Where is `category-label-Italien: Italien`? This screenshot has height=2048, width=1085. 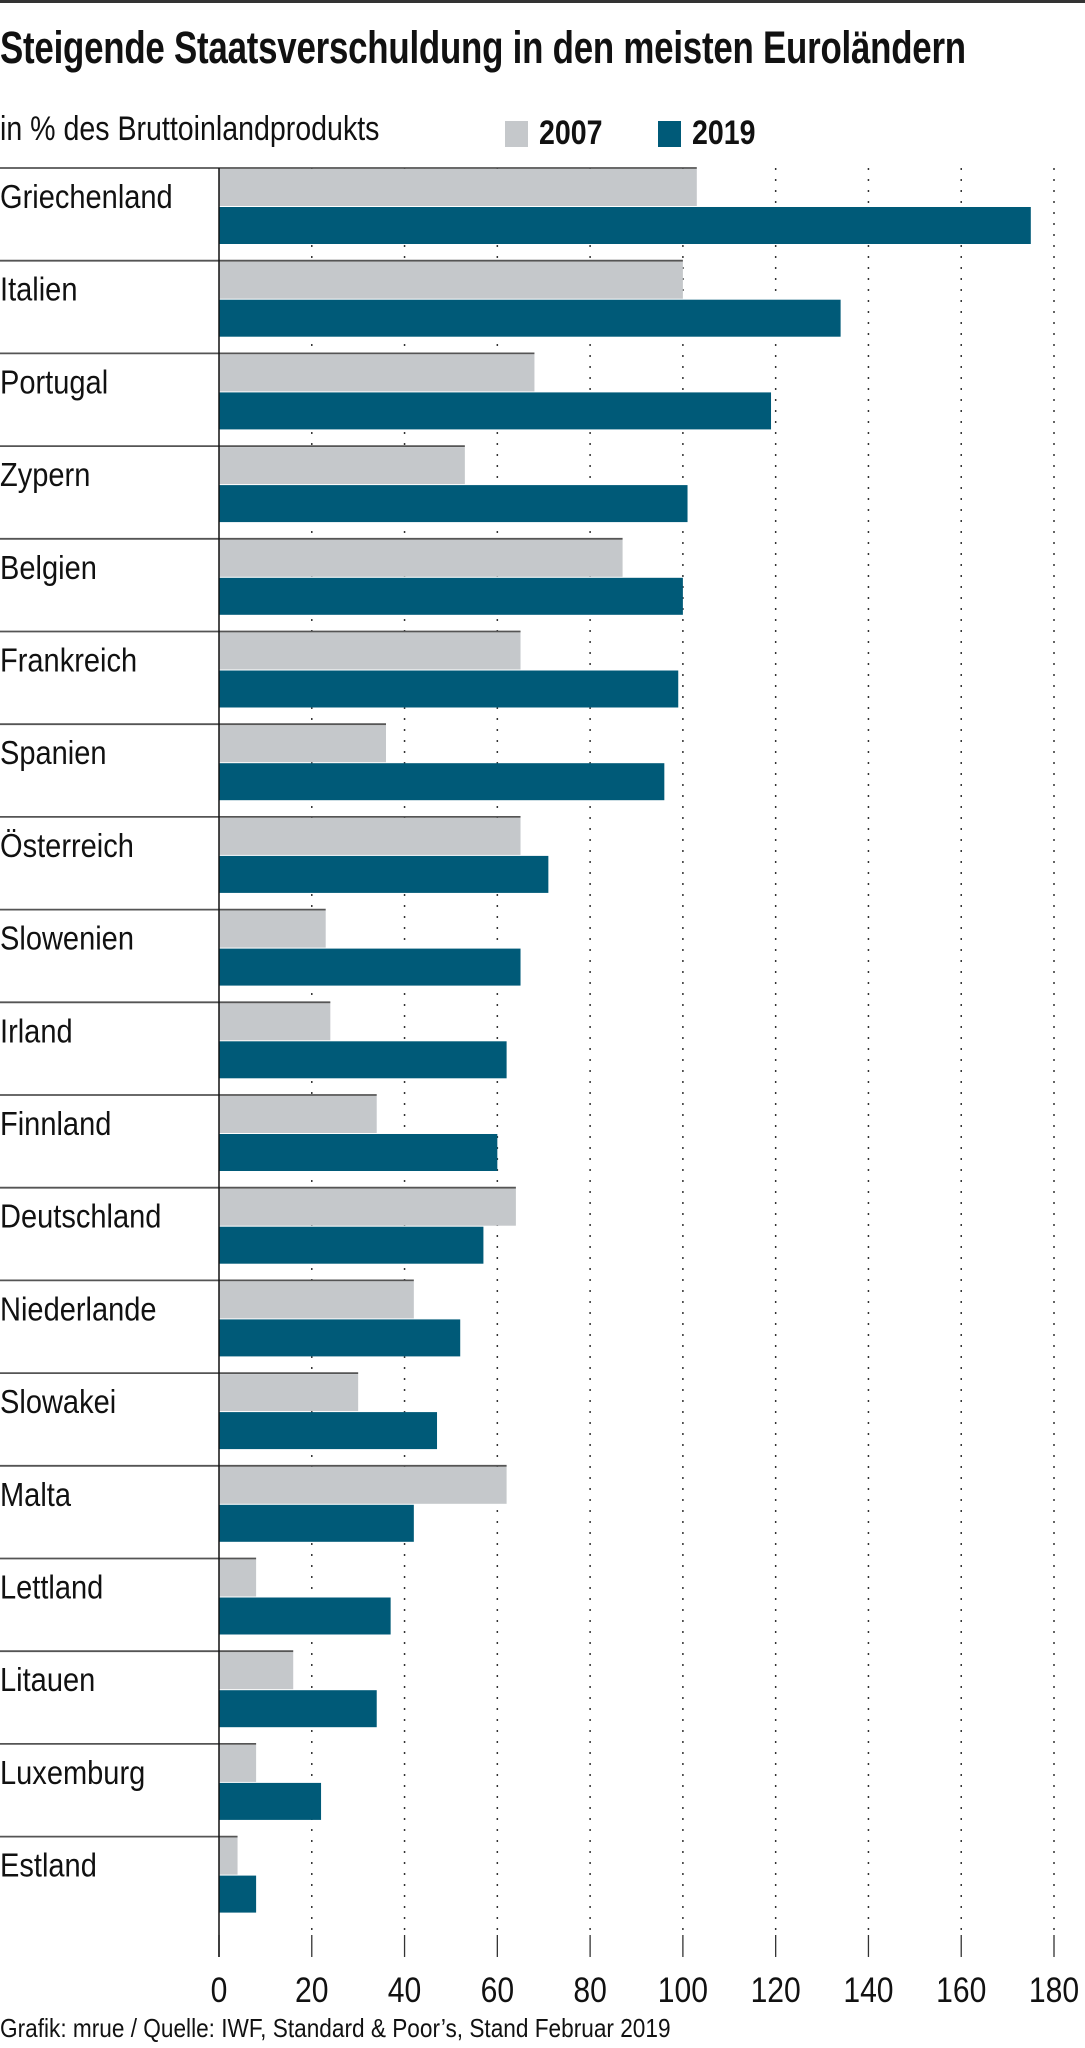
category-label-Italien: Italien is located at coordinates (38, 289).